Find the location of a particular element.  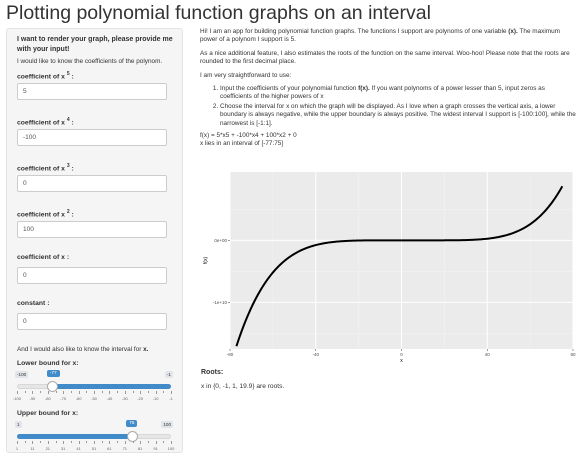

slider-tick-label: 91 is located at coordinates (155, 448).